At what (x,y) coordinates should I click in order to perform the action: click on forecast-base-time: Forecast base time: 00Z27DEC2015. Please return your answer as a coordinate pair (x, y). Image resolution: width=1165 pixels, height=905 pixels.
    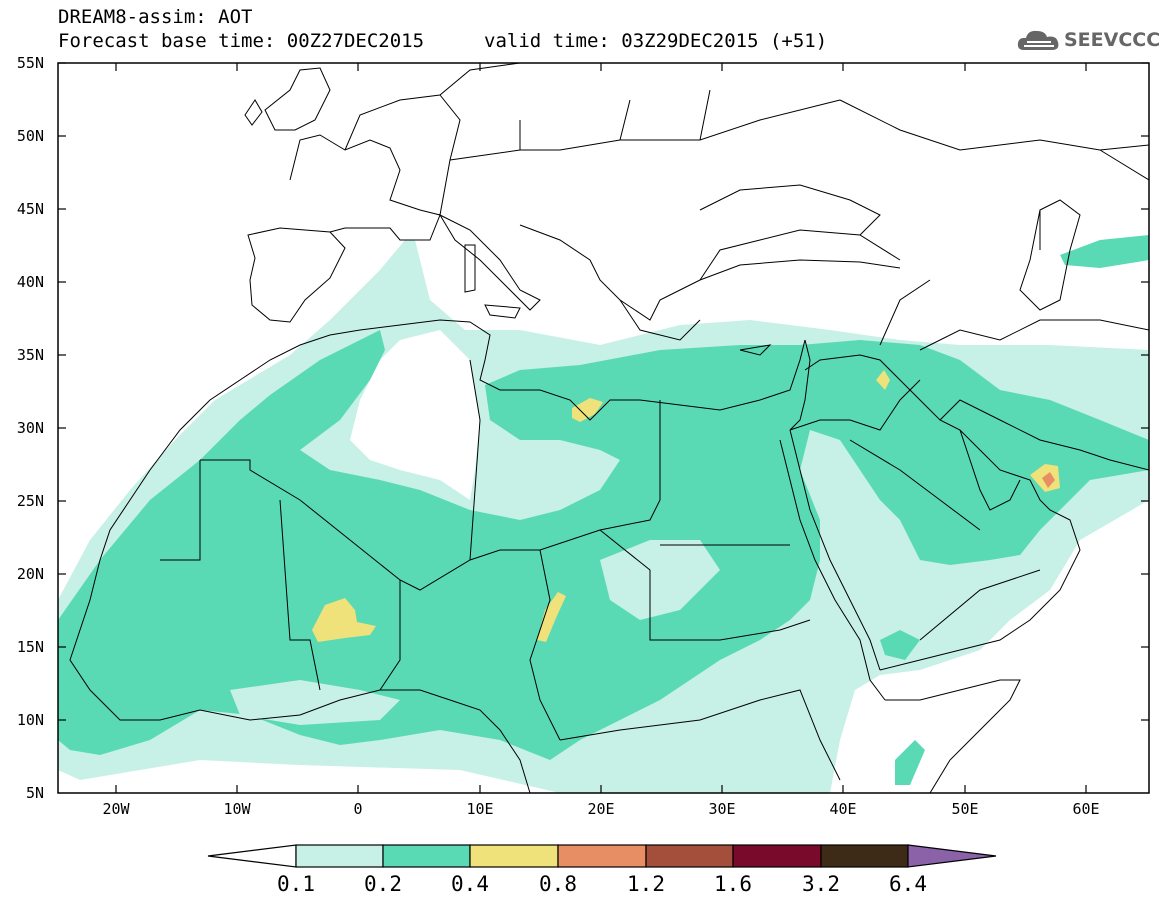
    Looking at the image, I should click on (241, 41).